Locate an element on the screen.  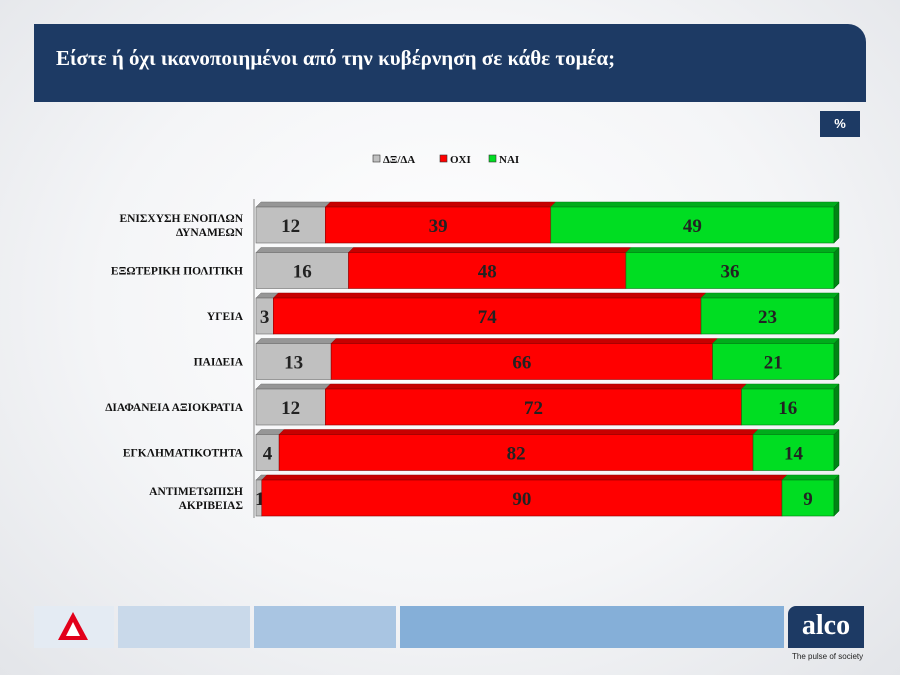
value-label-6-0: 1 is located at coordinates (260, 499).